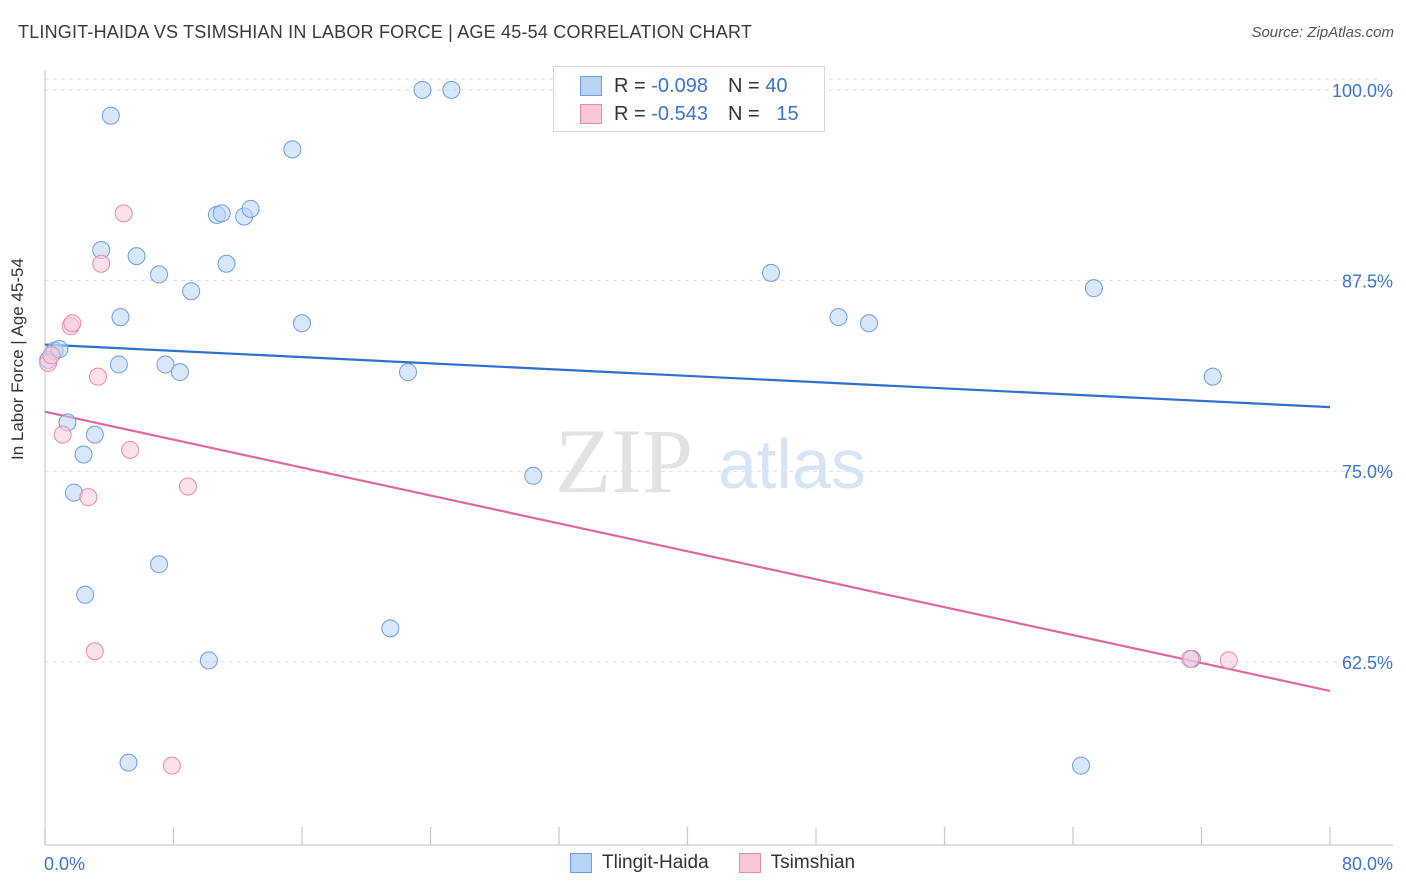  I want to click on x-tick-label: 0.0%, so click(64, 864).